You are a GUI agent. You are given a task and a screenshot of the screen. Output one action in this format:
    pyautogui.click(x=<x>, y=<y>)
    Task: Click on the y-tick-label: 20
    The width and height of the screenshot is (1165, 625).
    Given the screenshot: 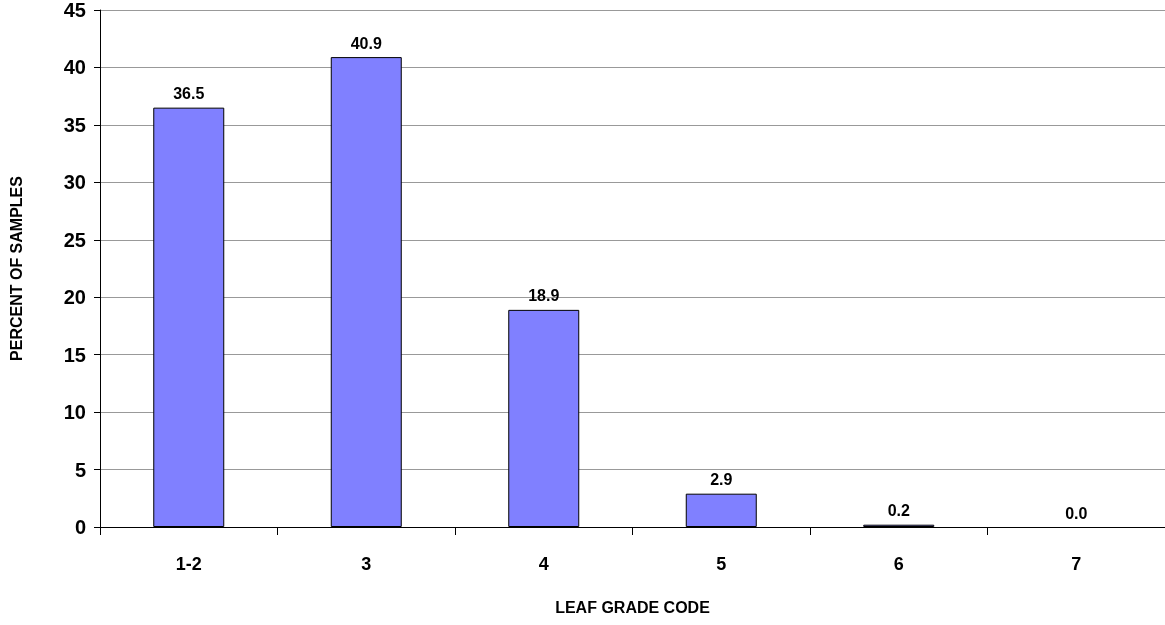 What is the action you would take?
    pyautogui.click(x=74, y=297)
    